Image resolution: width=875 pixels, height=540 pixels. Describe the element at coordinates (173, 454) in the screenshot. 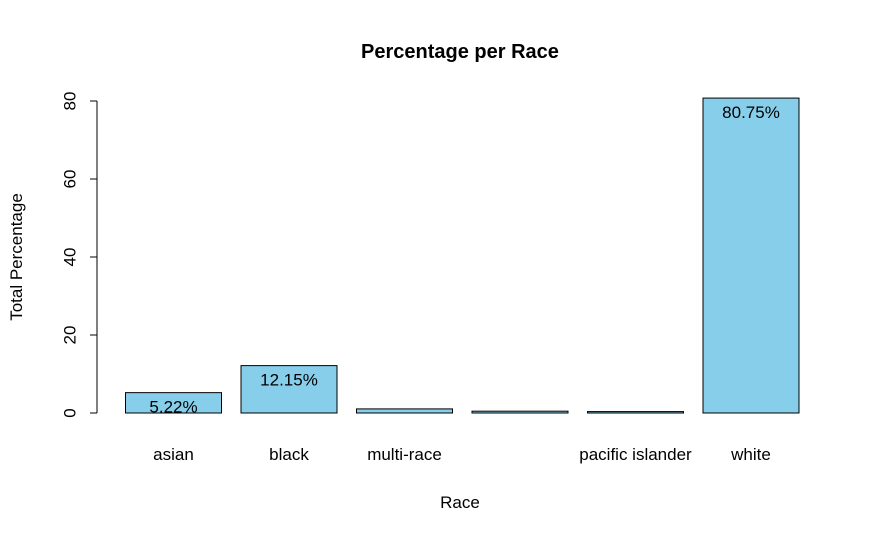

I see `category-label: asian` at that location.